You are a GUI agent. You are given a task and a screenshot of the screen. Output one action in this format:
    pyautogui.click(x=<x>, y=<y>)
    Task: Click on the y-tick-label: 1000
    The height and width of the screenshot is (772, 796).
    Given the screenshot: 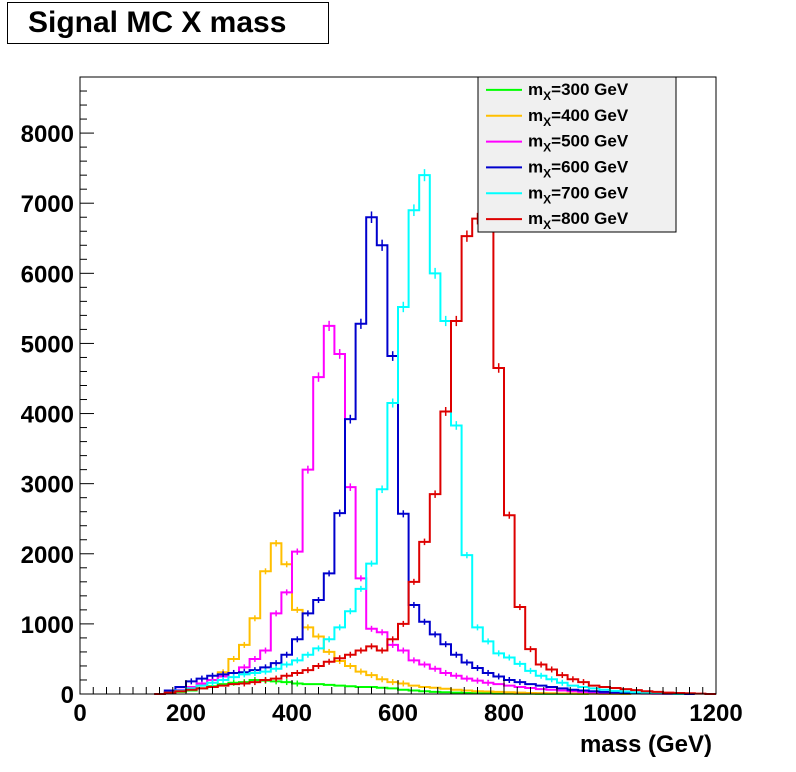 What is the action you would take?
    pyautogui.click(x=47, y=625)
    